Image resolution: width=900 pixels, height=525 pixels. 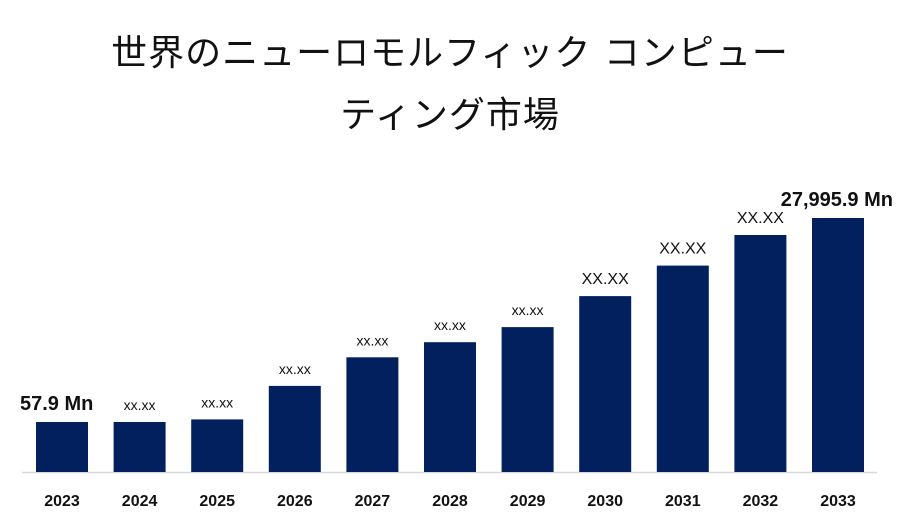 What do you see at coordinates (139, 447) in the screenshot?
I see `bar-2024` at bounding box center [139, 447].